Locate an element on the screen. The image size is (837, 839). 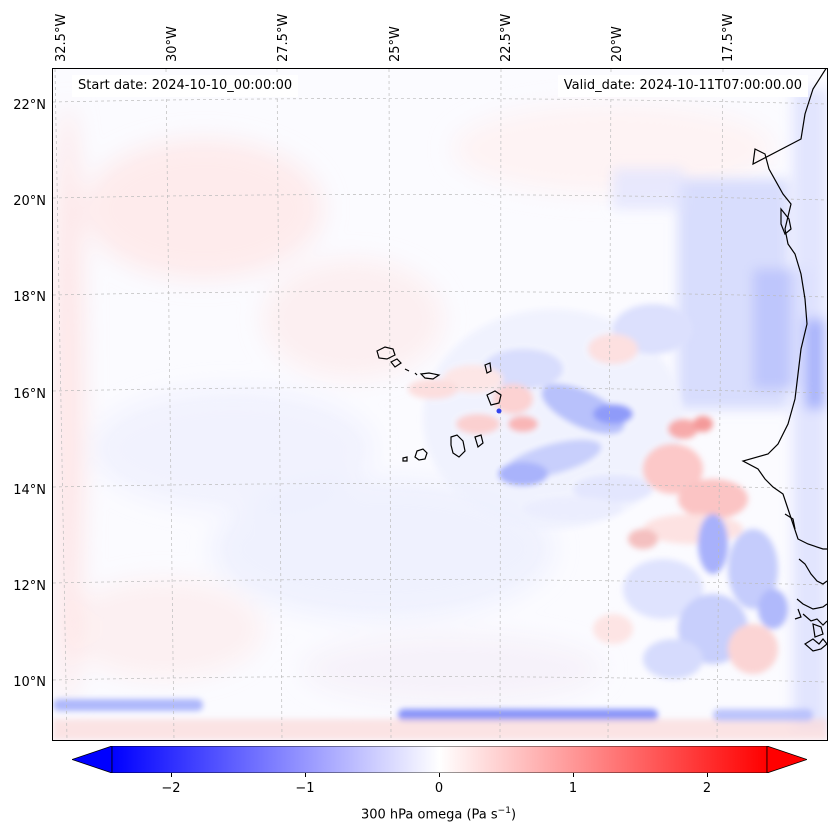
island-brava is located at coordinates (405, 459).